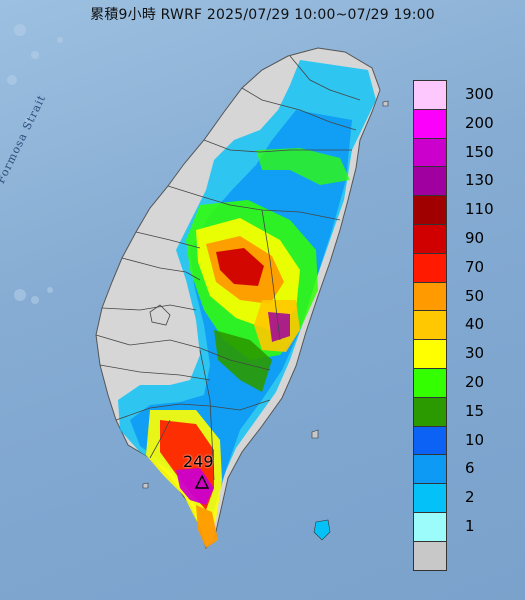 Image resolution: width=525 pixels, height=600 pixels. What do you see at coordinates (475, 295) in the screenshot?
I see `legend-label: 50` at bounding box center [475, 295].